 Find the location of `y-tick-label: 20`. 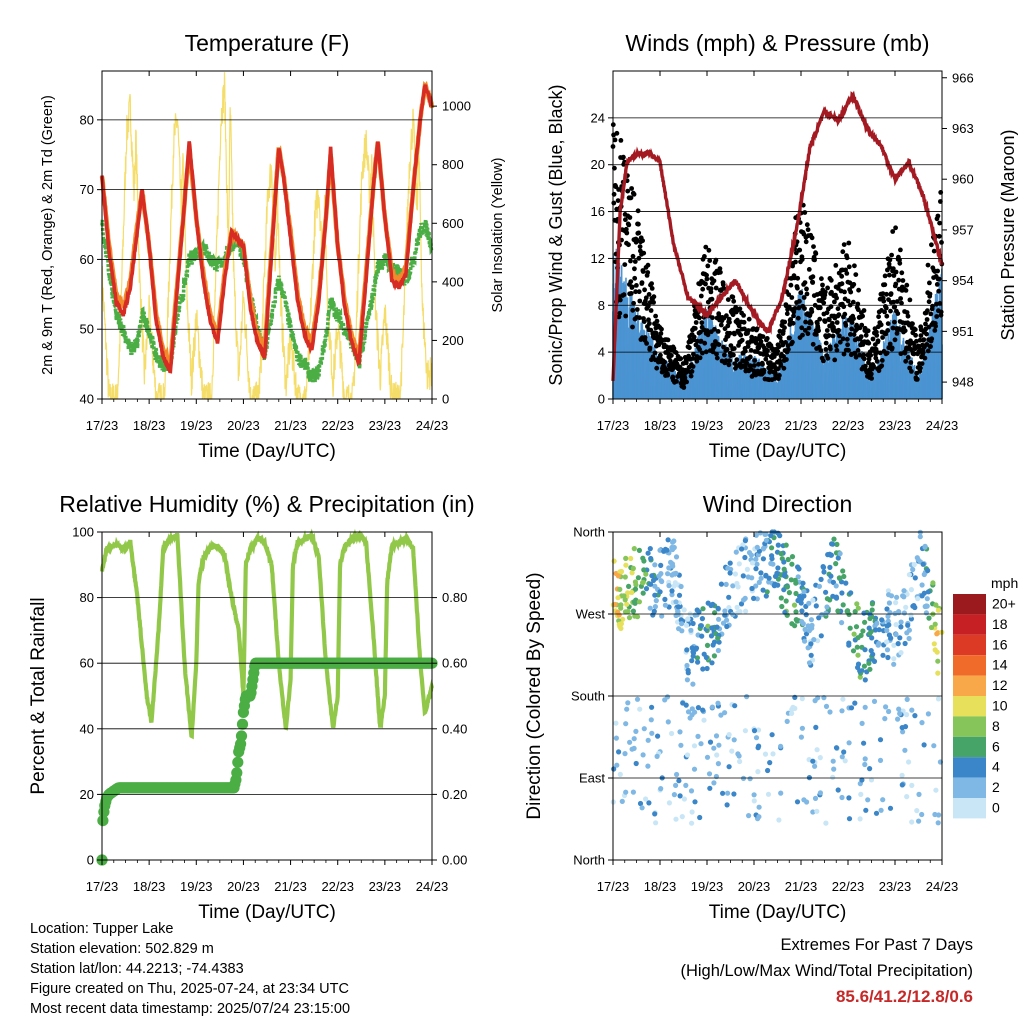

y-tick-label: 20 is located at coordinates (598, 164).